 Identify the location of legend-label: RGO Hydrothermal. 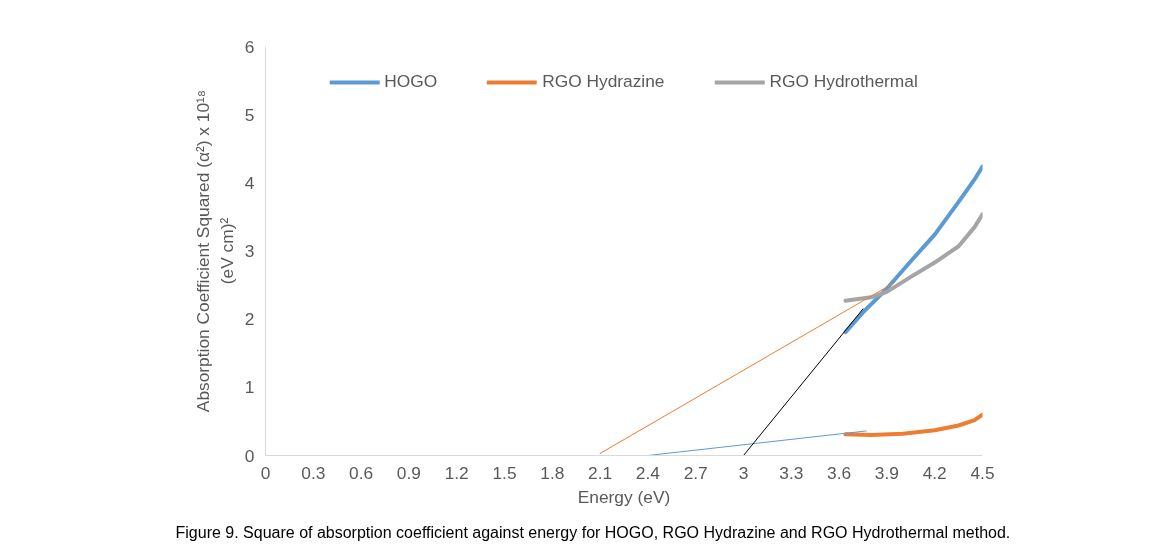
(843, 81).